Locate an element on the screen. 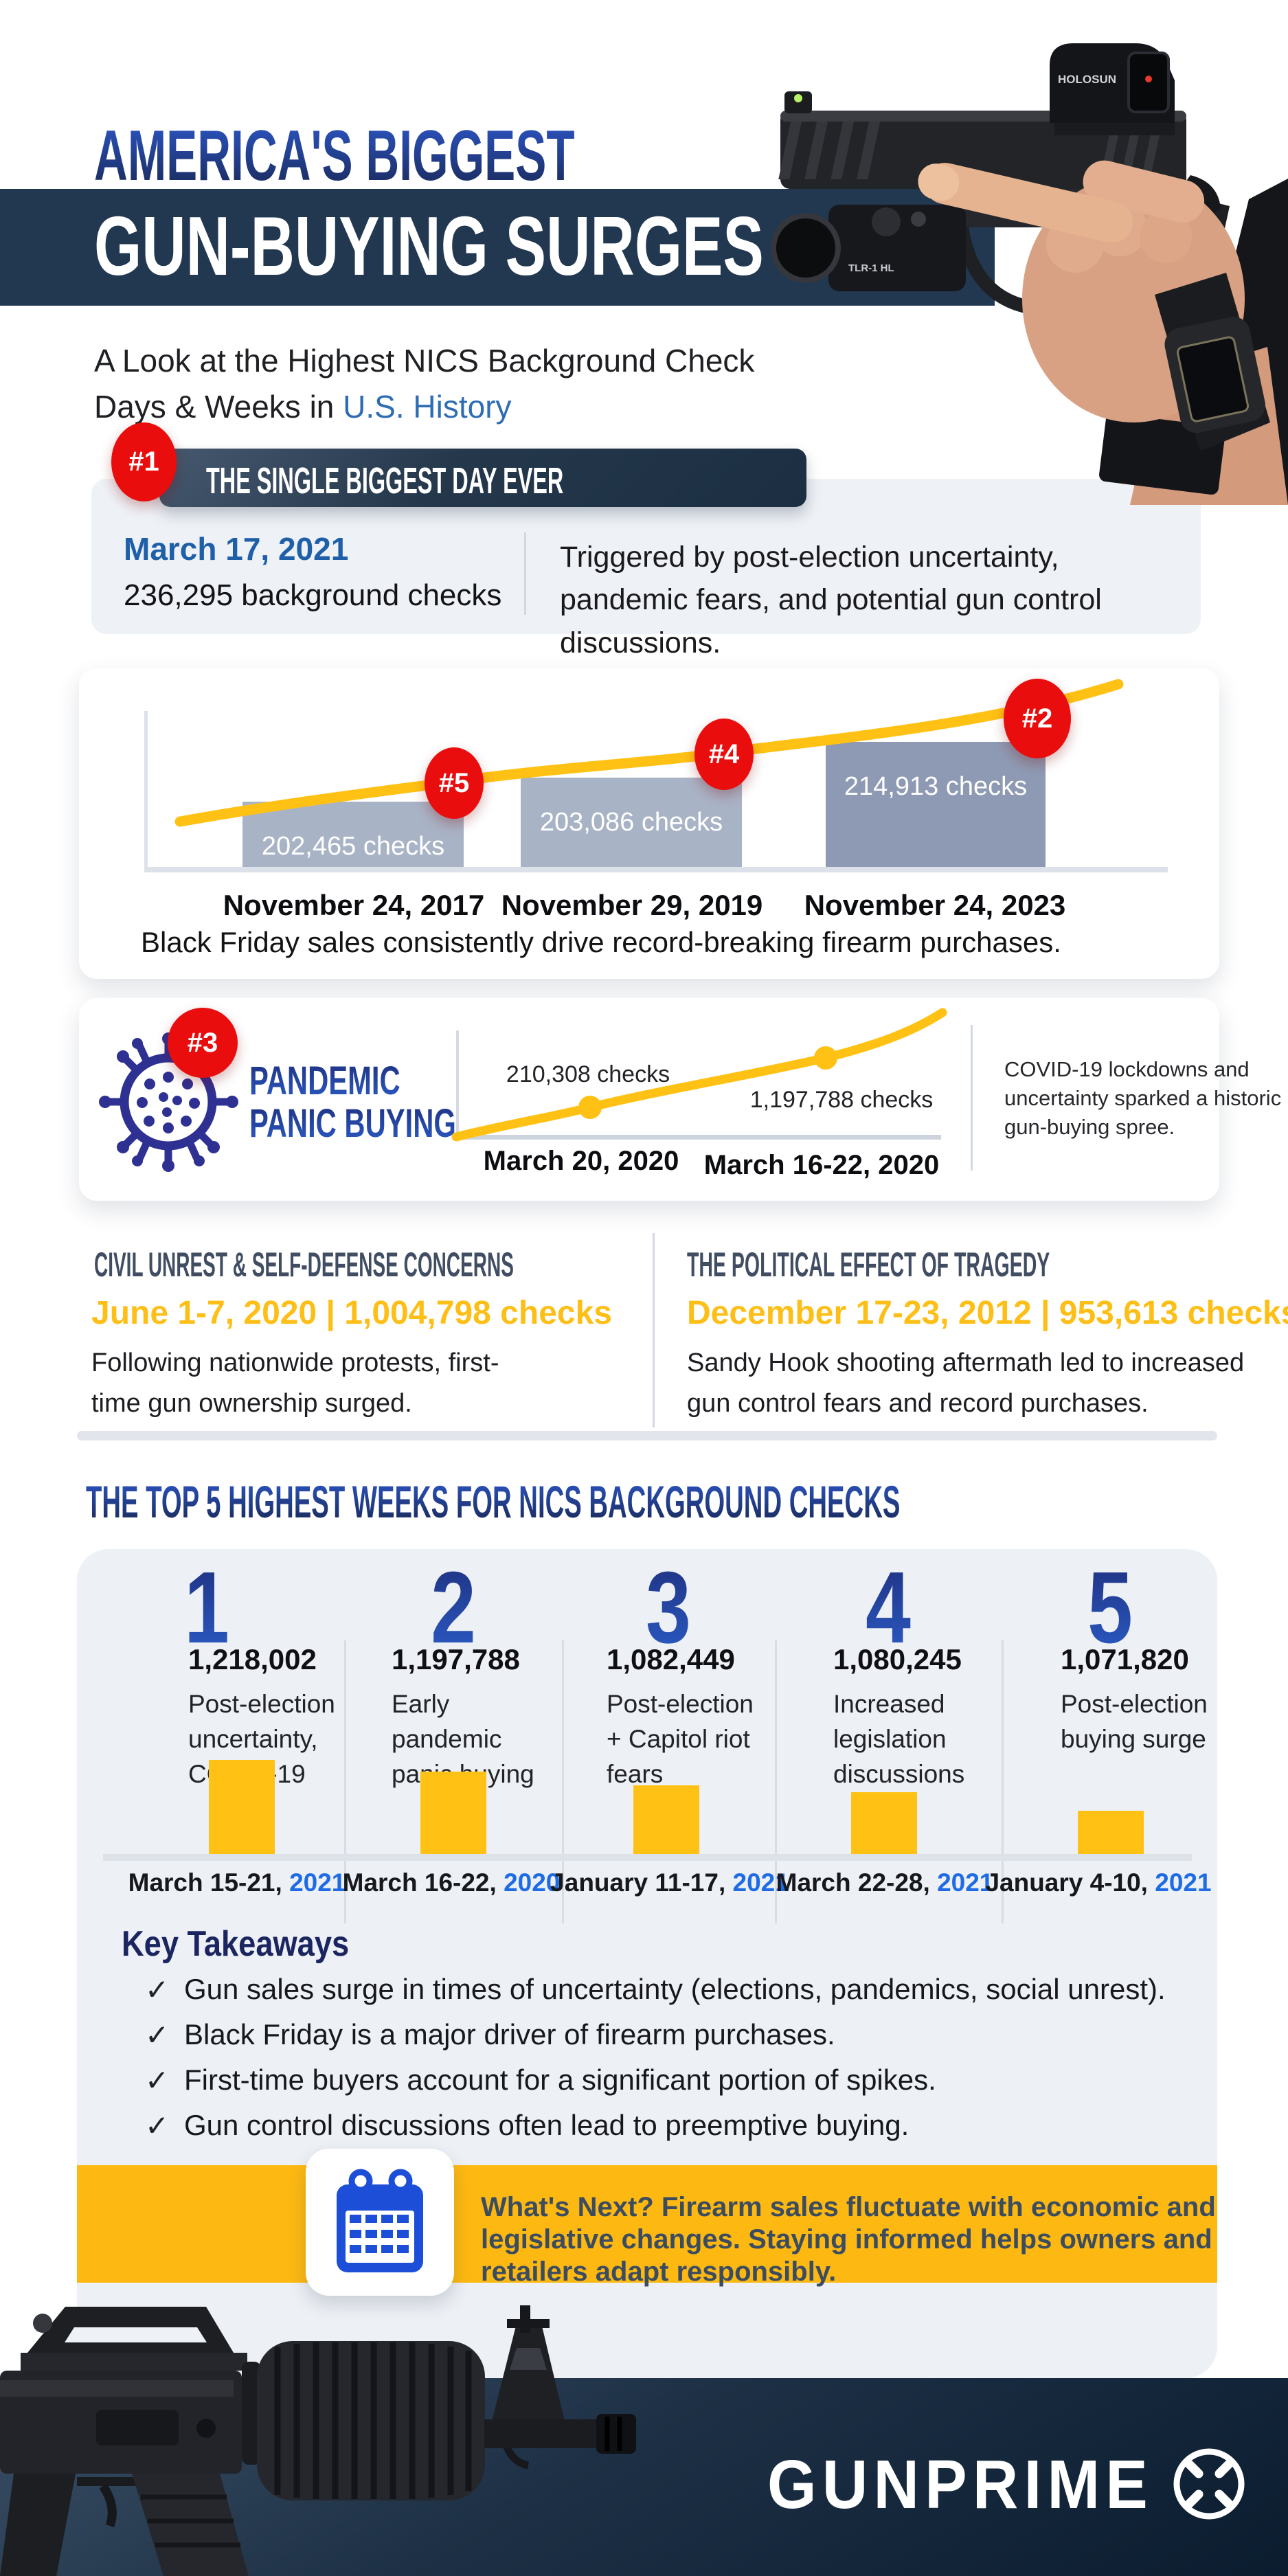 This screenshot has height=2576, width=1288. pandemic-point1-date: March 20, 2020 is located at coordinates (581, 1161).